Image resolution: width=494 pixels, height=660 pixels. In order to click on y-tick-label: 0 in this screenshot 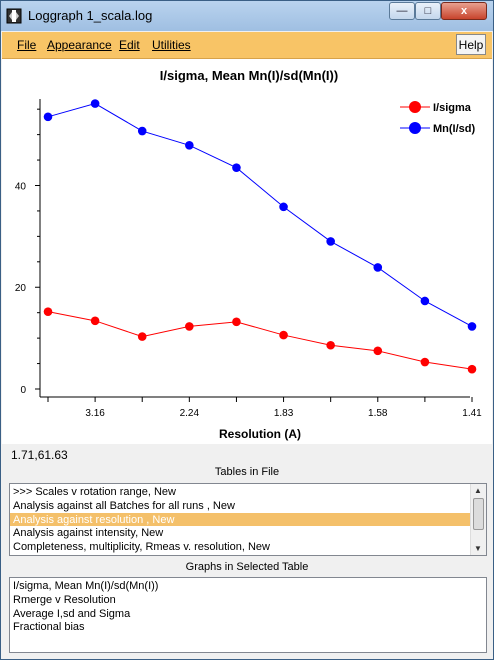, I will do `click(23, 390)`.